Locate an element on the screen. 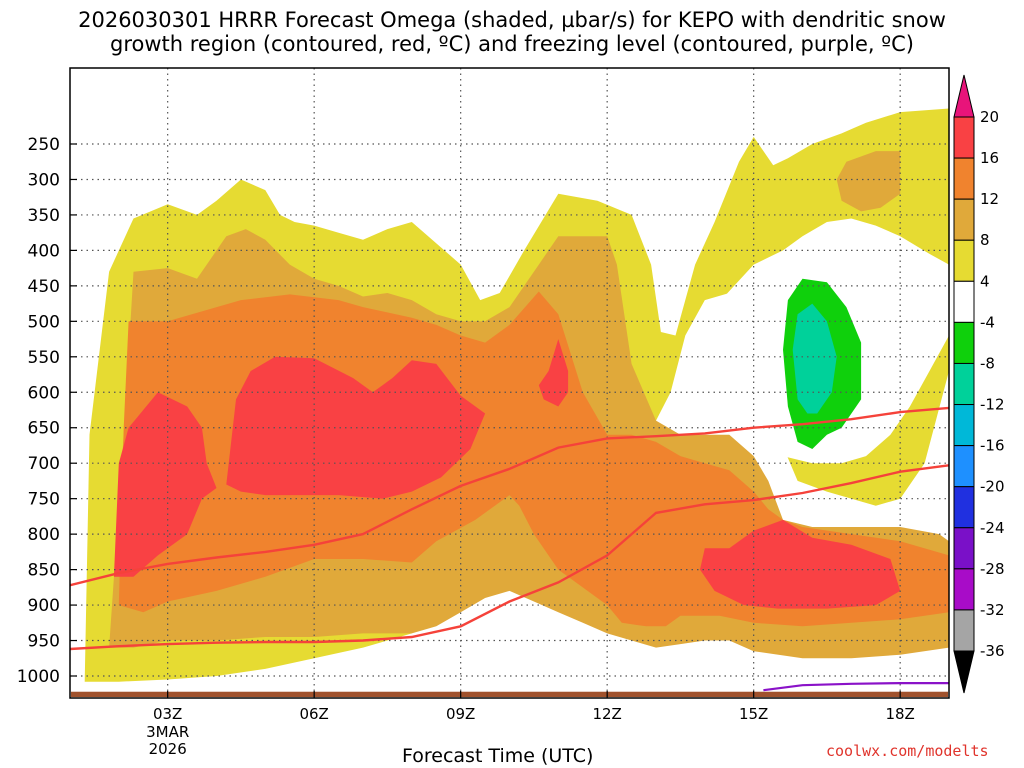 The image size is (1024, 768). y-tick-label-650: 650 is located at coordinates (44, 429).